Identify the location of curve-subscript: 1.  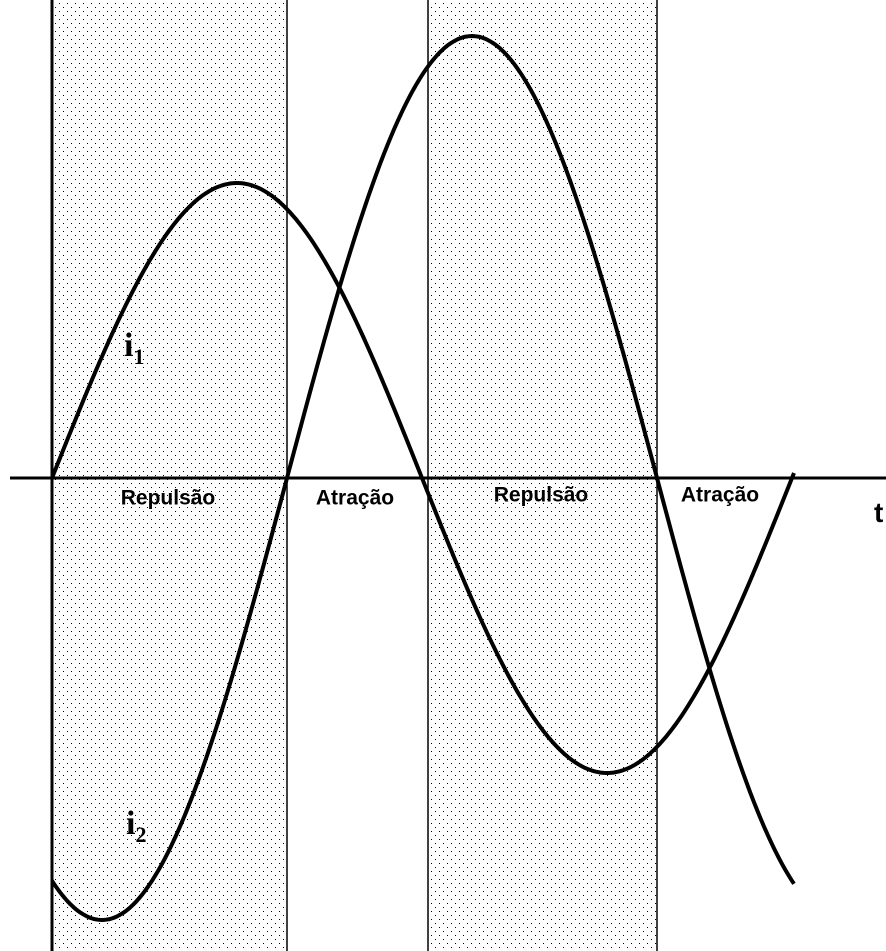
(138, 356).